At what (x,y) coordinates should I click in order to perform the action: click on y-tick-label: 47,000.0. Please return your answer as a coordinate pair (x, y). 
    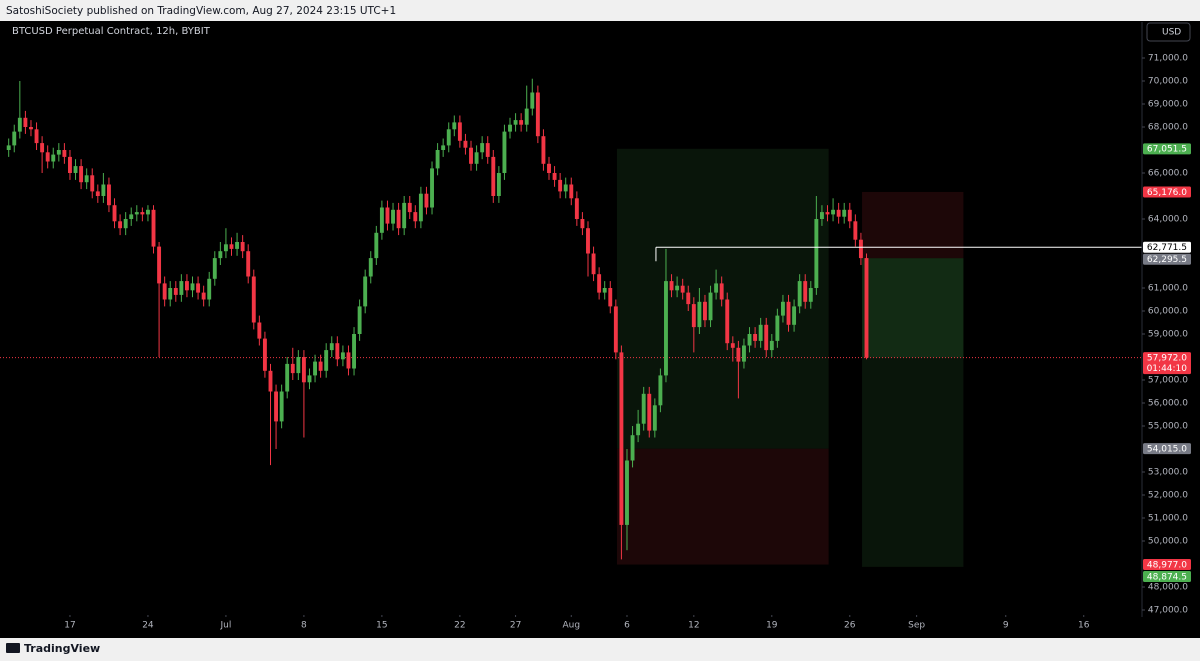
    Looking at the image, I should click on (1168, 611).